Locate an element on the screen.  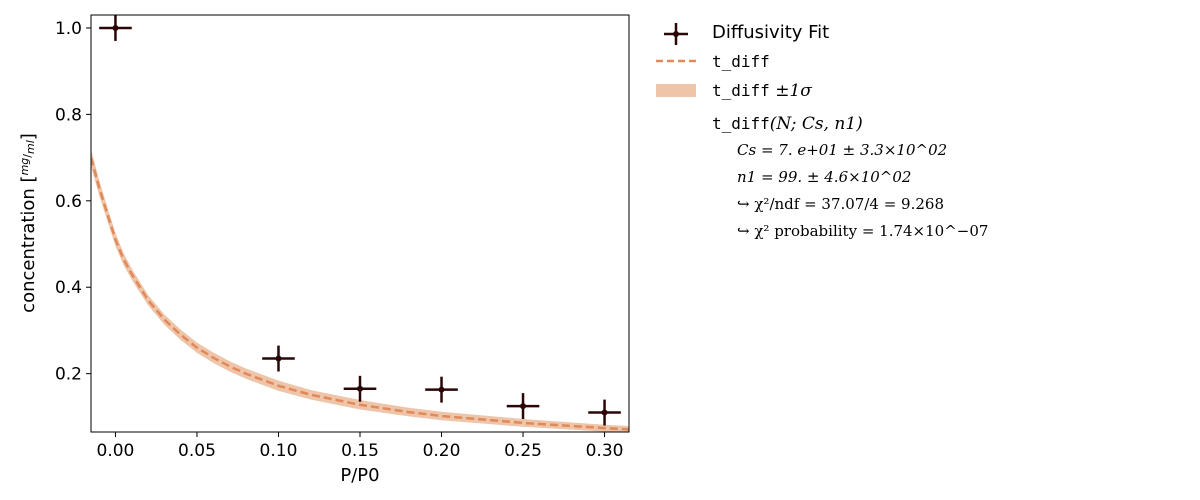
dashed-line-icon is located at coordinates (676, 61).